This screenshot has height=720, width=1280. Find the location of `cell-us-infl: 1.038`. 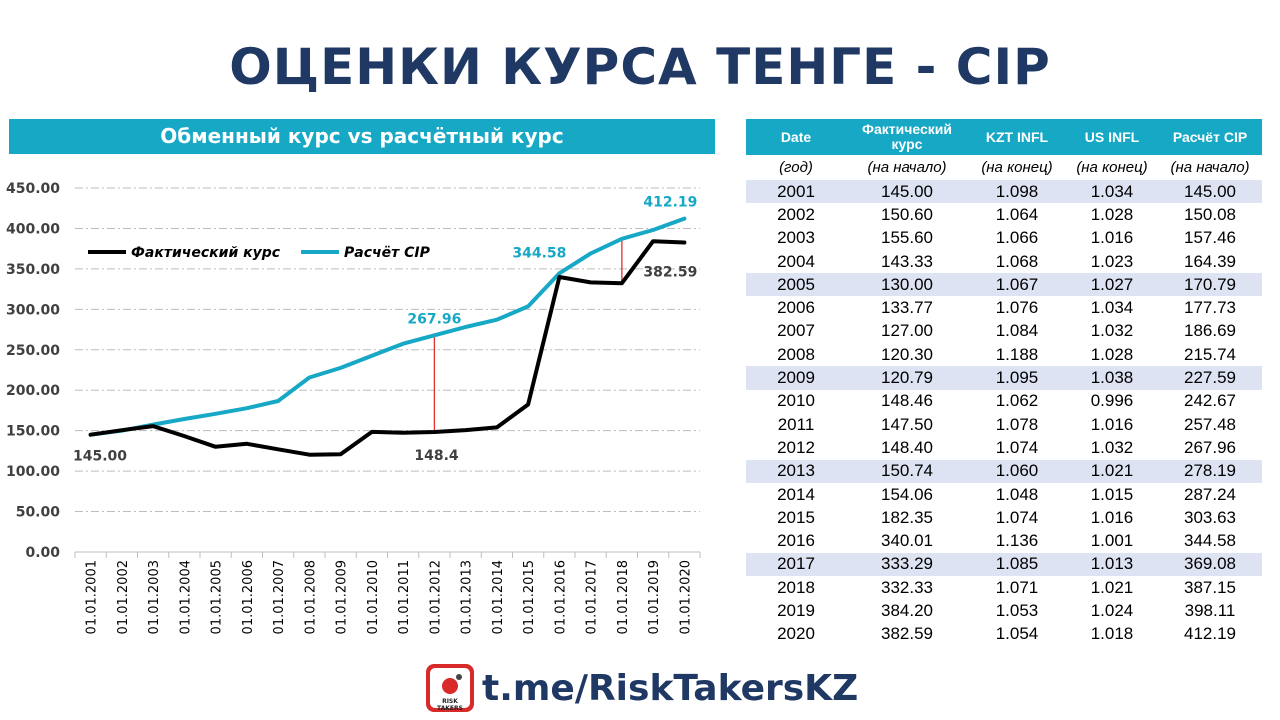

cell-us-infl: 1.038 is located at coordinates (1112, 378).